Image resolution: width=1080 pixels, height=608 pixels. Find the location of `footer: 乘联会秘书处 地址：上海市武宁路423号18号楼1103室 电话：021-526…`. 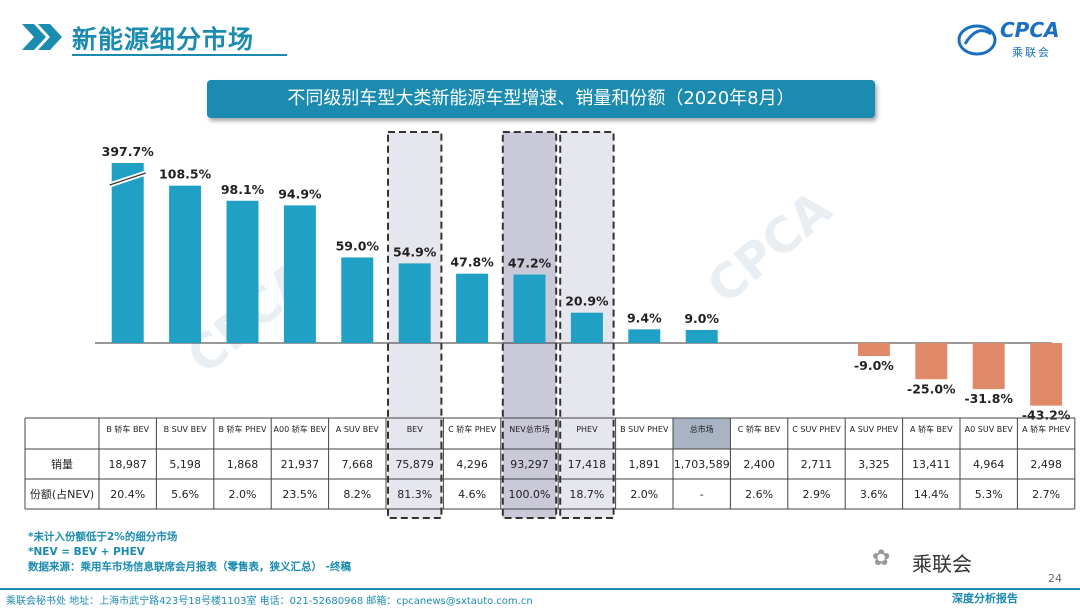

footer: 乘联会秘书处 地址：上海市武宁路423号18号楼1103室 电话：021-526… is located at coordinates (540, 598).